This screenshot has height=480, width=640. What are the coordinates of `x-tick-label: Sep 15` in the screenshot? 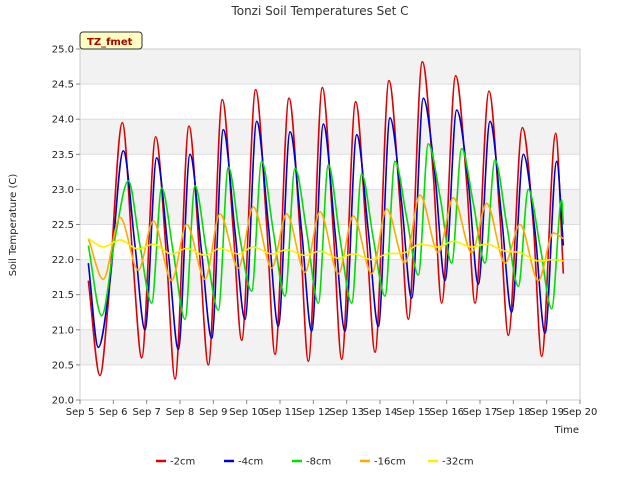 It's located at (413, 412).